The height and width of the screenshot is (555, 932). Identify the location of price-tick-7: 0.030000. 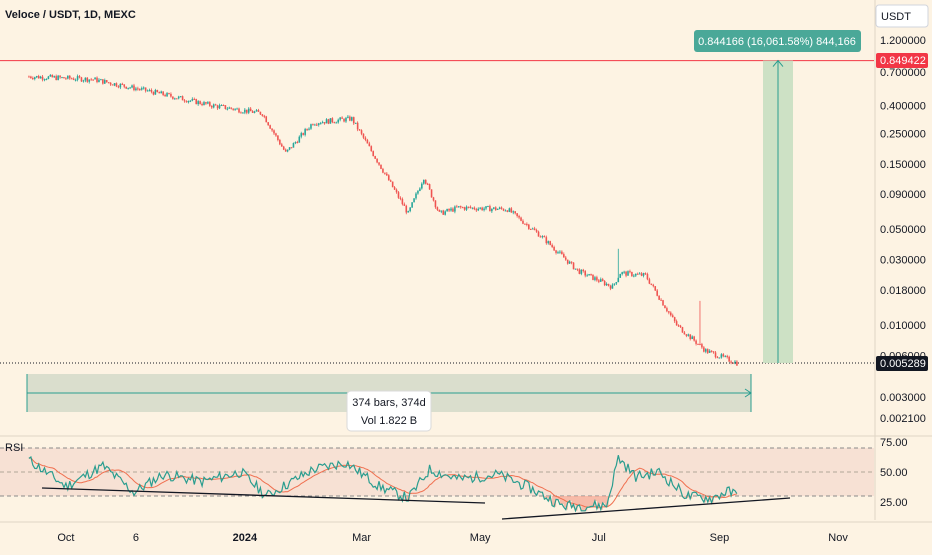
(903, 261).